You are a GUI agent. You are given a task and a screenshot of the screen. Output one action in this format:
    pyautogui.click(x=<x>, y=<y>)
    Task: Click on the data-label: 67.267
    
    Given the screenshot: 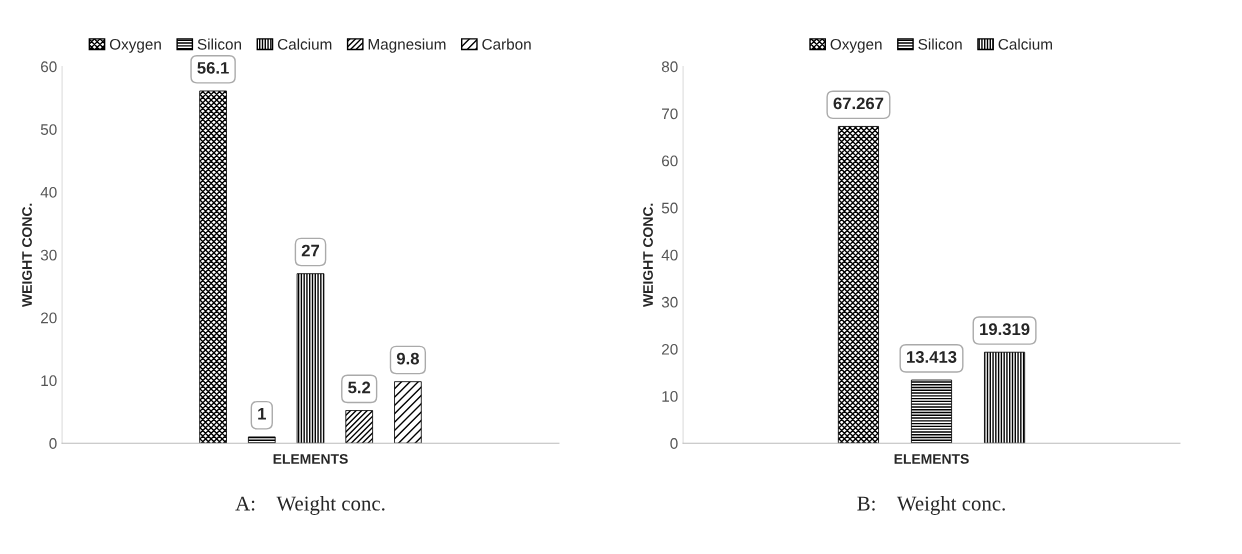 What is the action you would take?
    pyautogui.click(x=858, y=103)
    